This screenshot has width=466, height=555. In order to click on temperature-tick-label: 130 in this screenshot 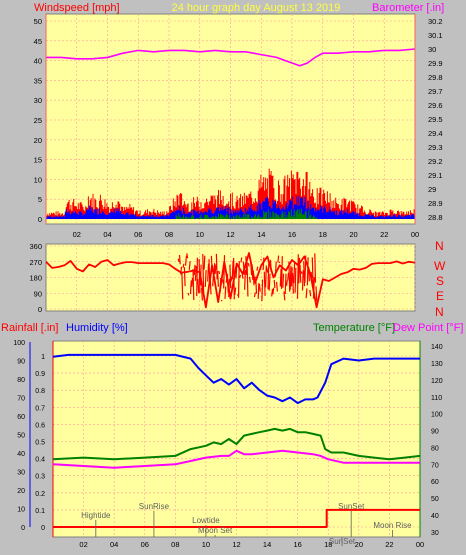, I will do `click(437, 364)`.